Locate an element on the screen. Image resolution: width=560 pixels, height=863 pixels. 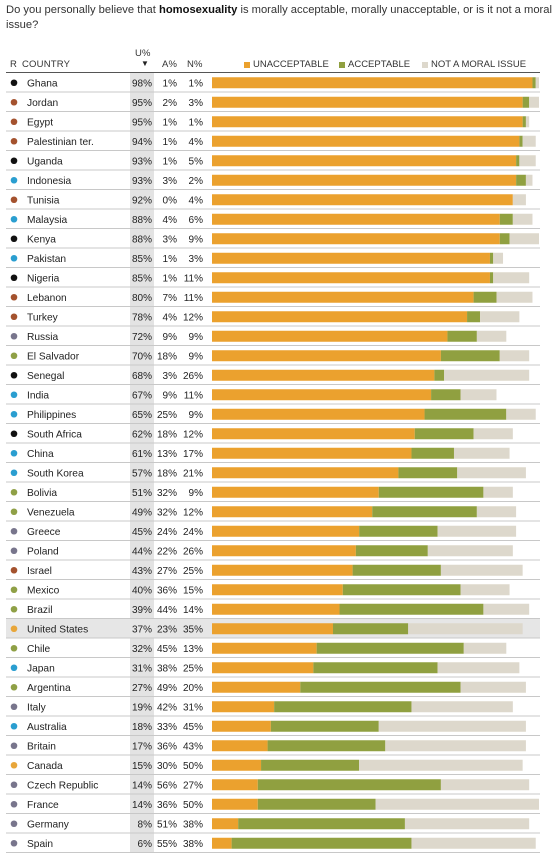
bar-acceptable-bolivia is located at coordinates (431, 492).